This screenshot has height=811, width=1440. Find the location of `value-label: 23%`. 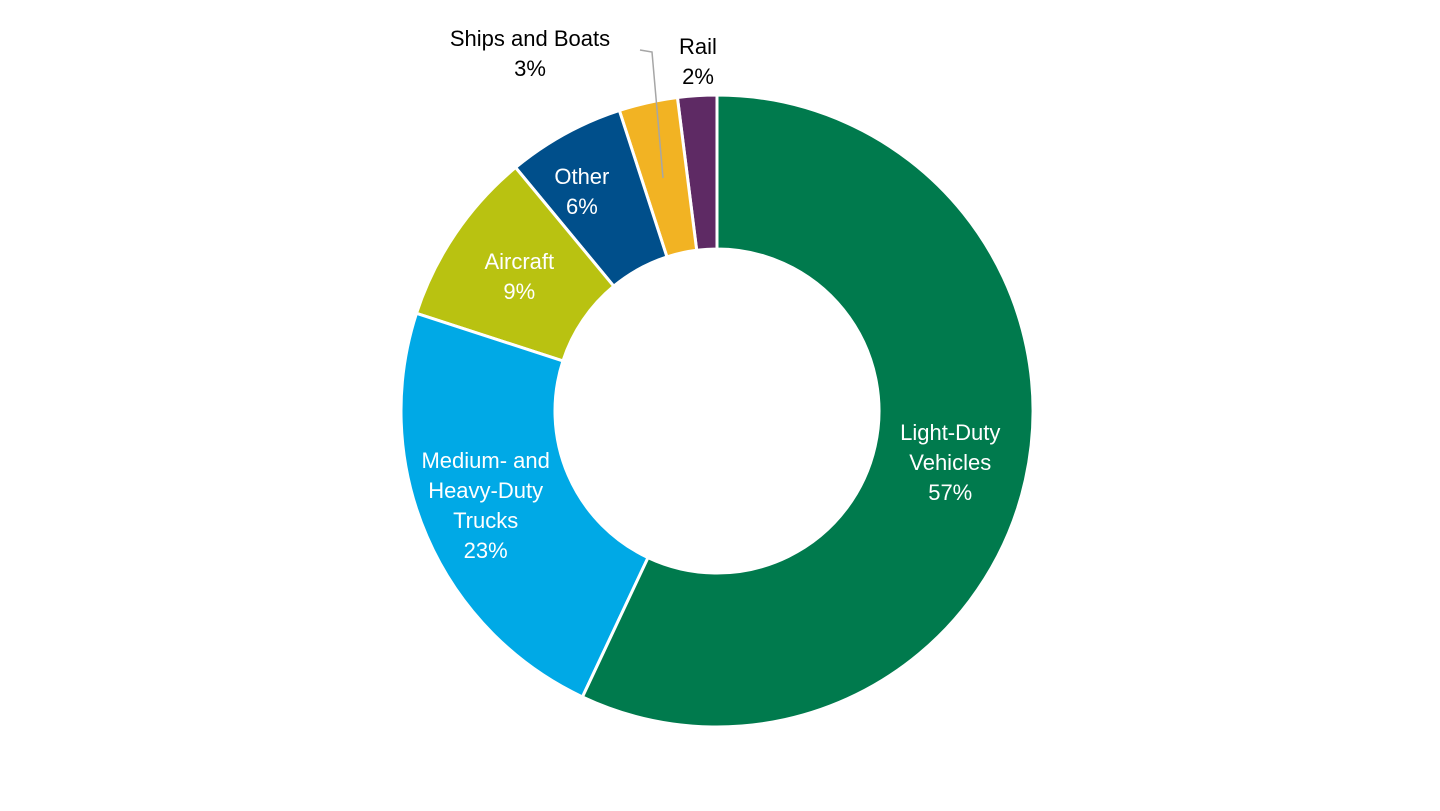

value-label: 23% is located at coordinates (485, 550).